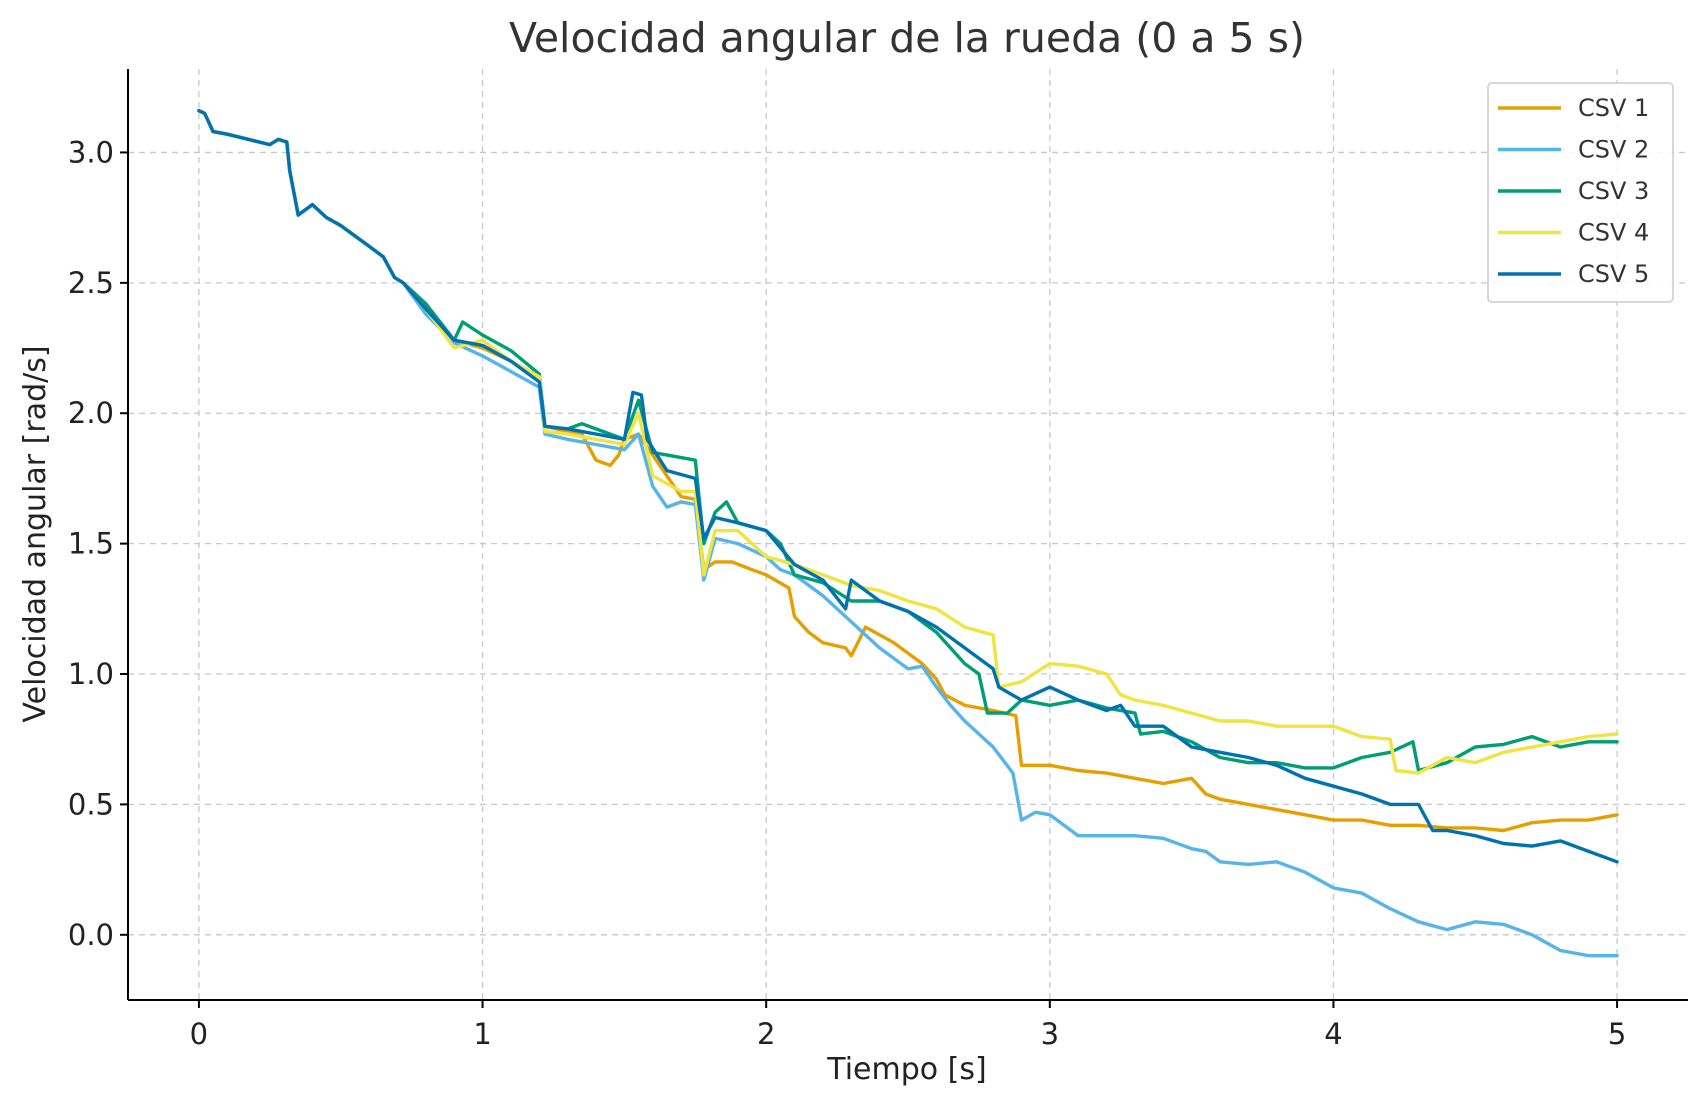 The width and height of the screenshot is (1697, 1101). I want to click on legend: CSV 1 CSV 2 CSV 3 CSV 4 CSV 5, so click(1580, 192).